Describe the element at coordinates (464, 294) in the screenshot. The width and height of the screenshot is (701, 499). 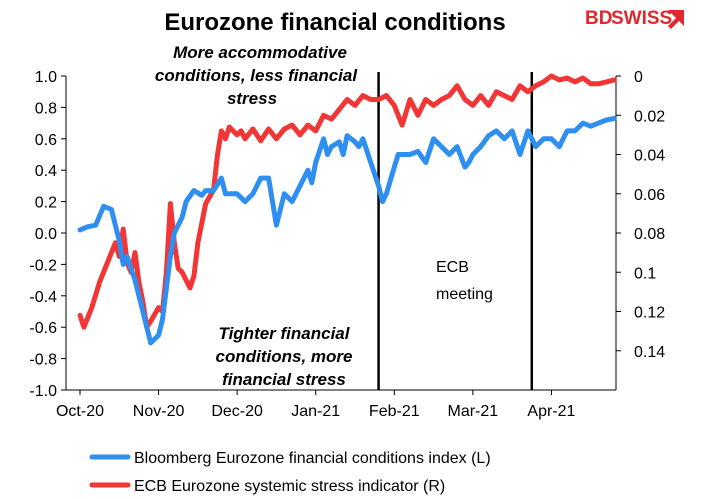
I see `annotation-event-line-2: meeting` at that location.